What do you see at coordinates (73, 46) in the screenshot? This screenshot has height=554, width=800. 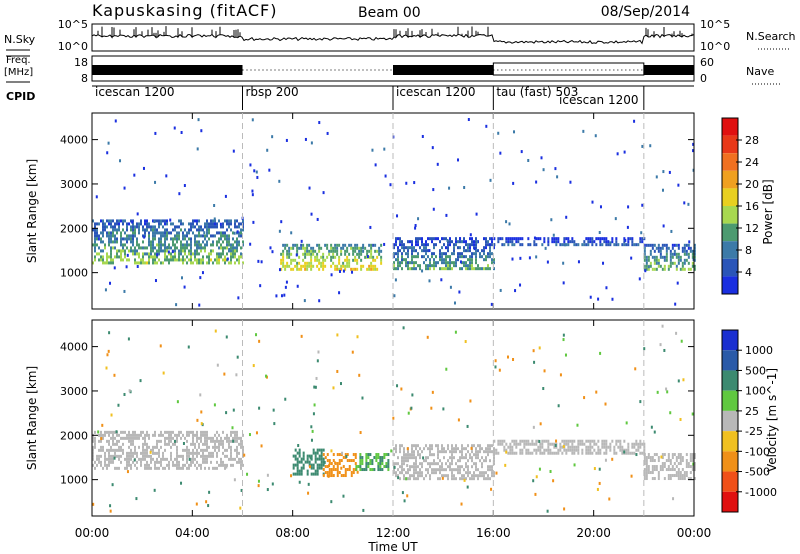 I see `nsky-tick-bottom: 10^0` at bounding box center [73, 46].